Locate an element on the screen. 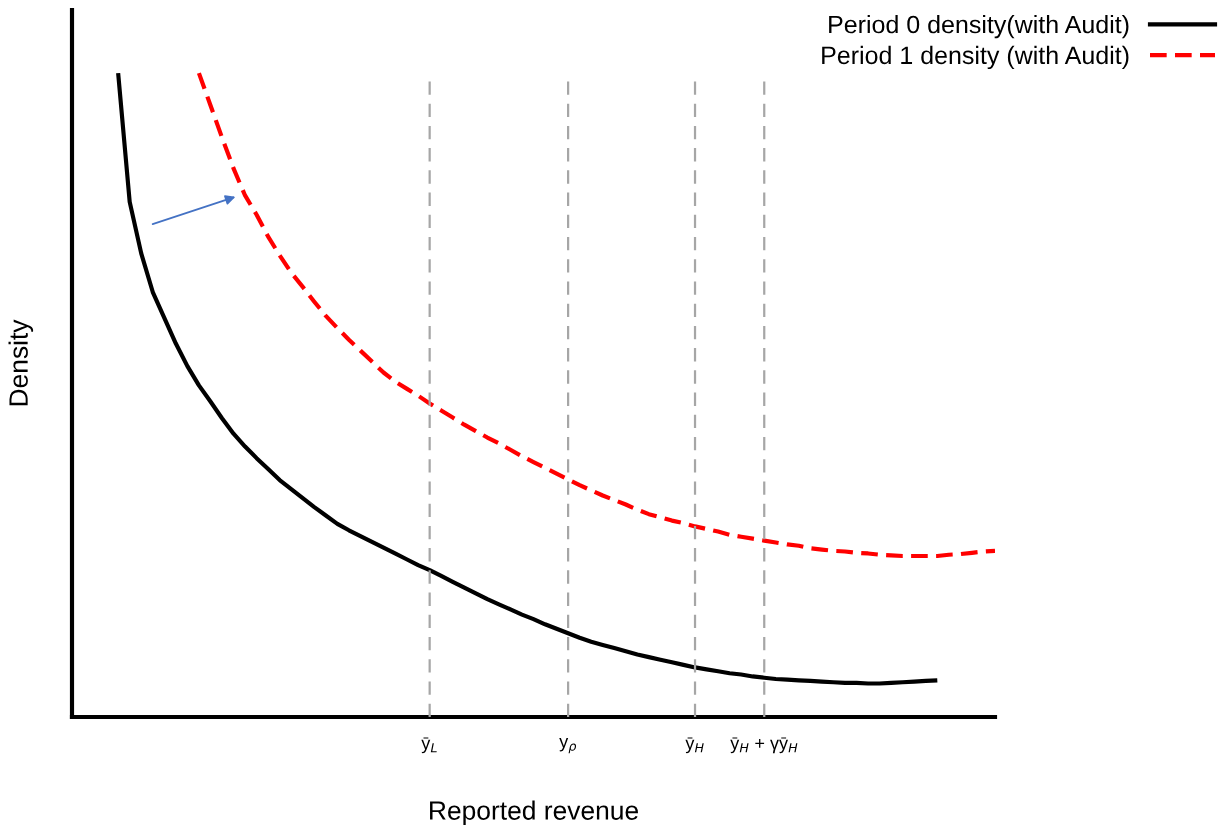 This screenshot has height=830, width=1230. x-tick-label: ȳ$_{H}$ is located at coordinates (694, 745).